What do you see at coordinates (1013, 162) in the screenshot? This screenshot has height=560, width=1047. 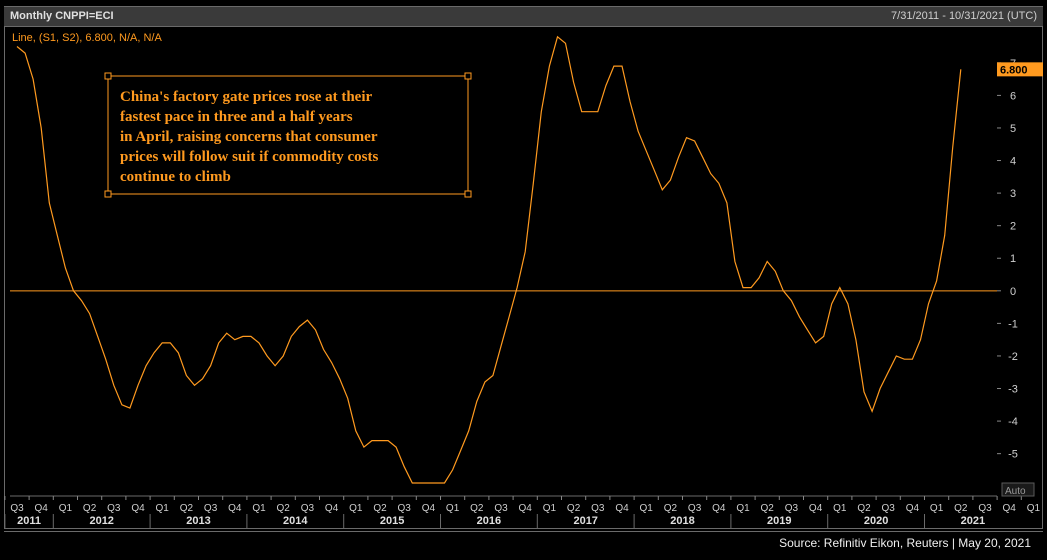 I see `y-tick-label: 4` at bounding box center [1013, 162].